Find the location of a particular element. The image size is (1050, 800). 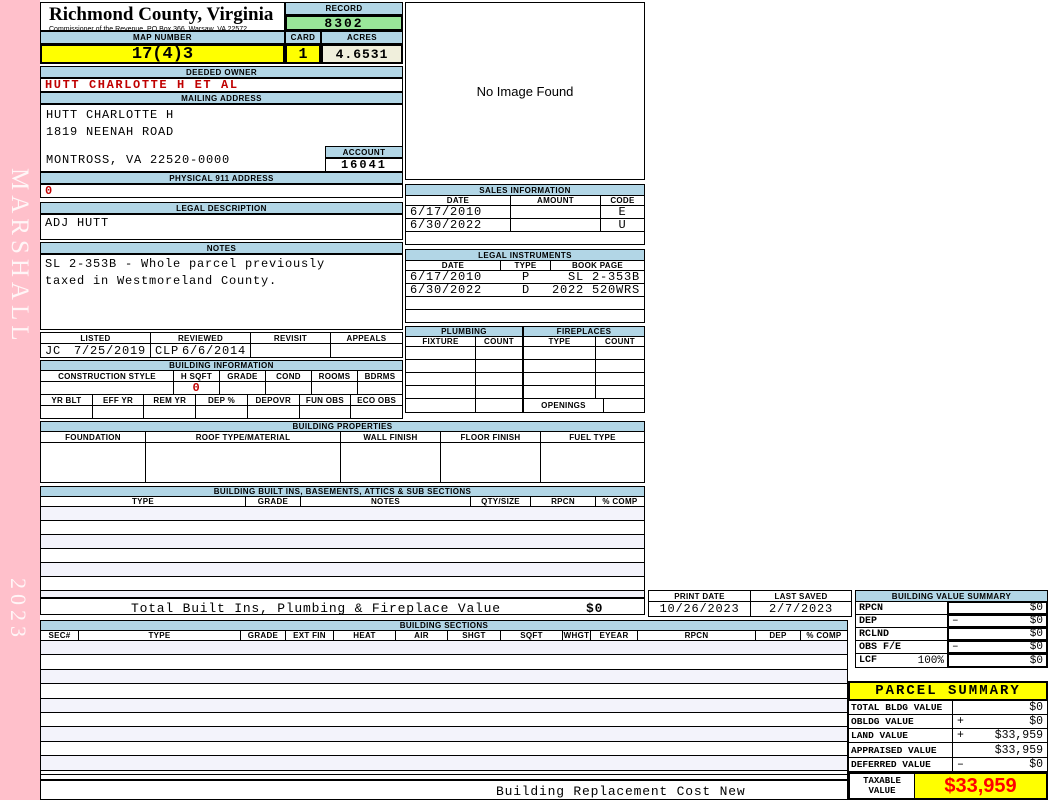

building-properties-value-row is located at coordinates (342, 463).